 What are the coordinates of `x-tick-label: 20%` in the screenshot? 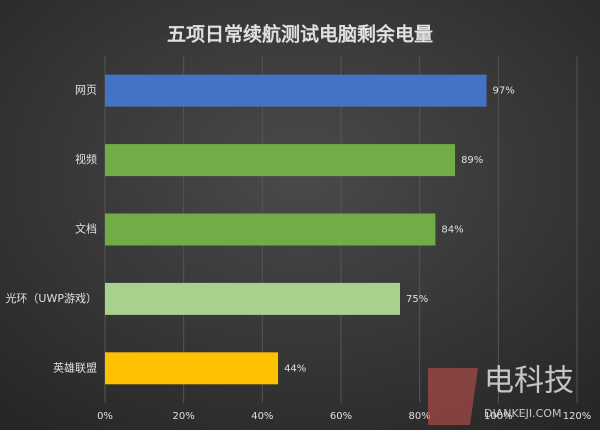 It's located at (184, 416).